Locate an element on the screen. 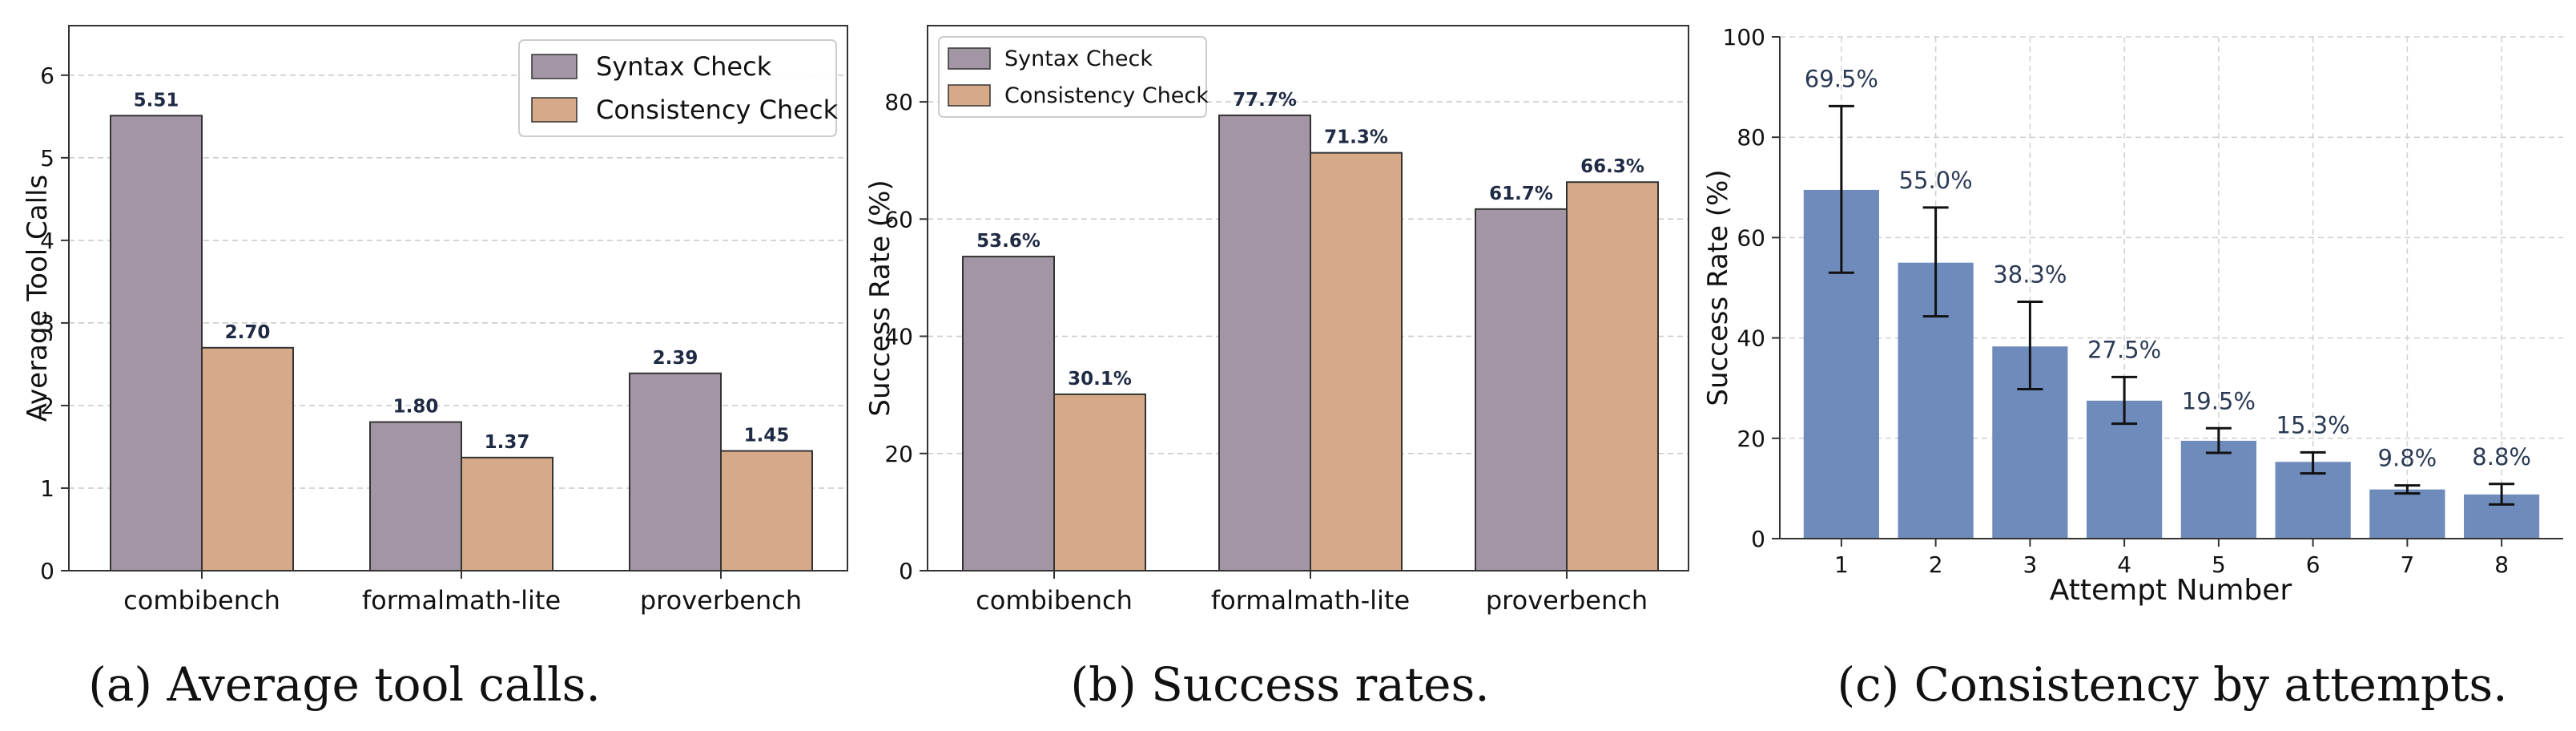 Image resolution: width=2576 pixels, height=731 pixels. x-tick-label: formalmath-lite is located at coordinates (1310, 600).